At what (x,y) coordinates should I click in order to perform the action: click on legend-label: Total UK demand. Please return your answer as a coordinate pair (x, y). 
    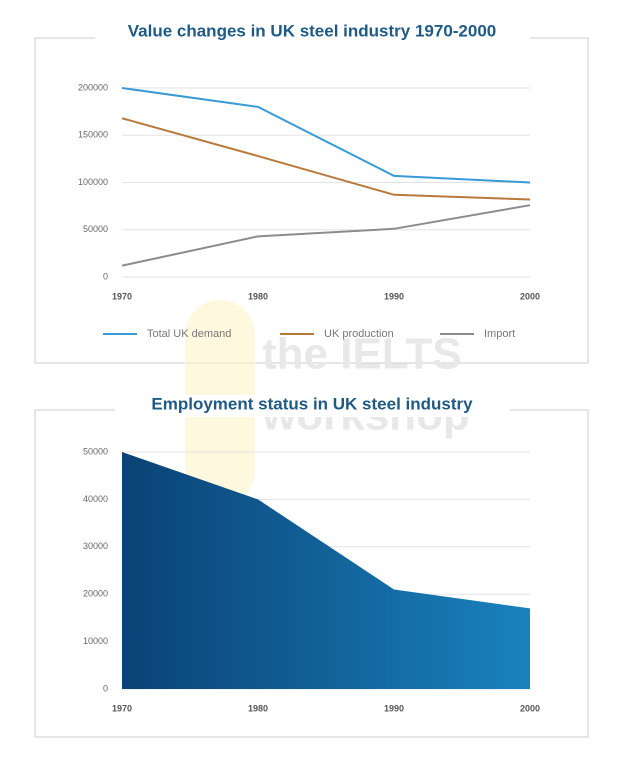
    Looking at the image, I should click on (189, 334).